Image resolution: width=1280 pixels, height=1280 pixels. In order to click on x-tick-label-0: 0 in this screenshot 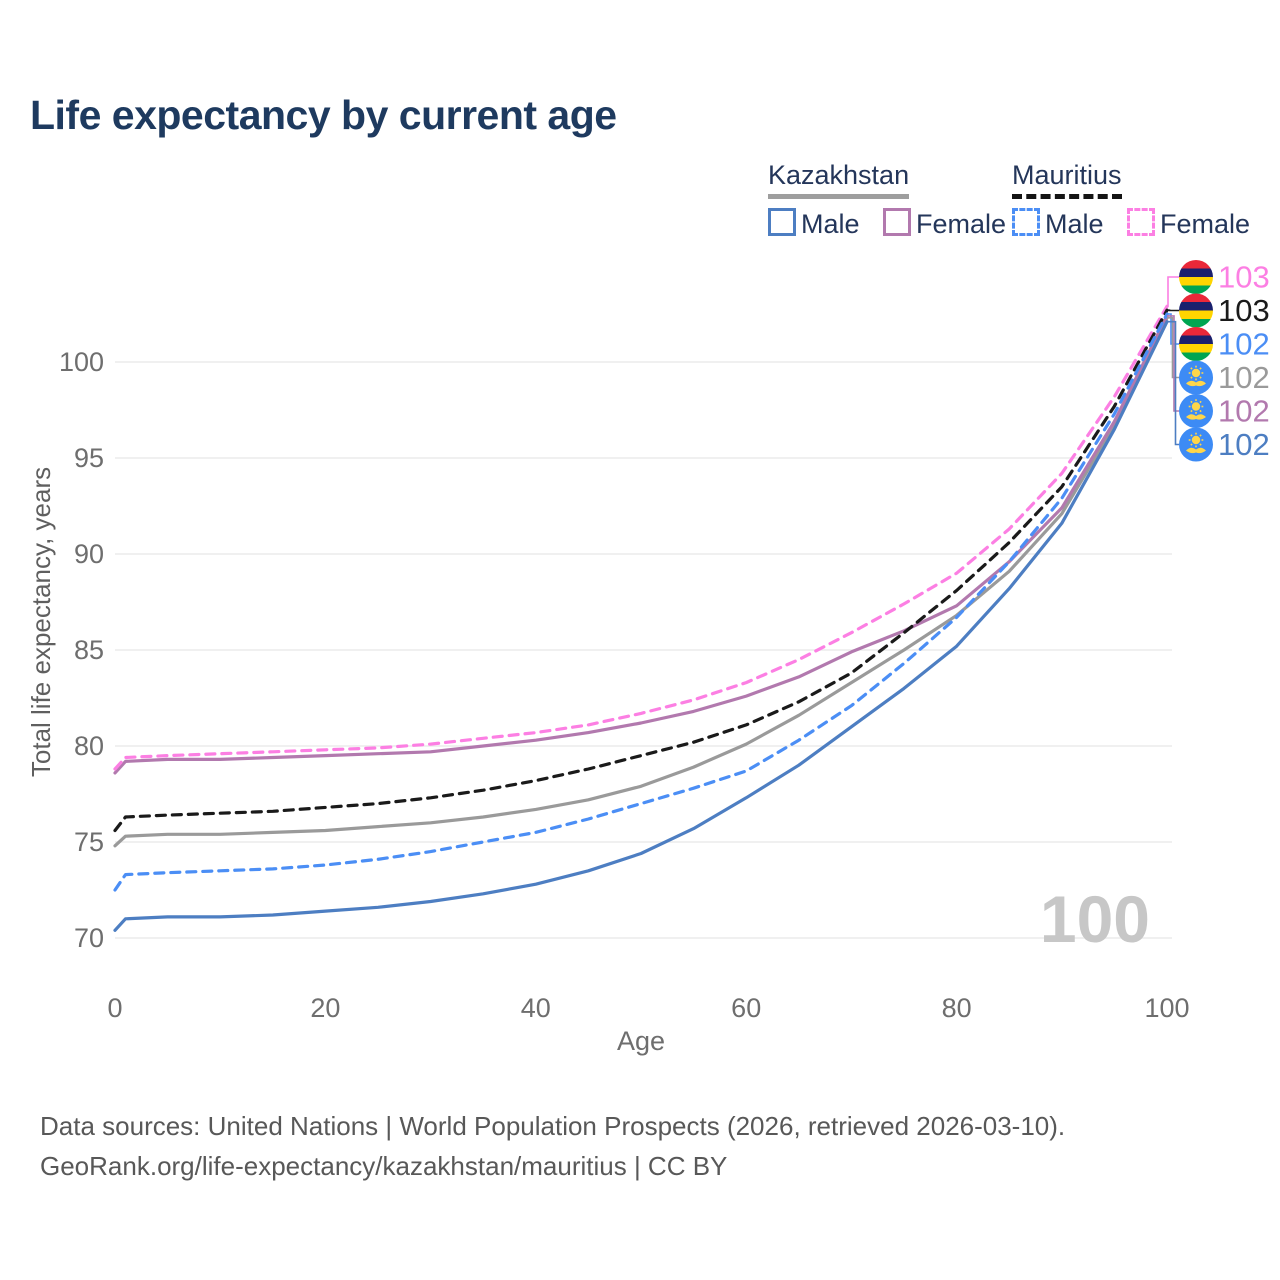, I will do `click(114, 1008)`.